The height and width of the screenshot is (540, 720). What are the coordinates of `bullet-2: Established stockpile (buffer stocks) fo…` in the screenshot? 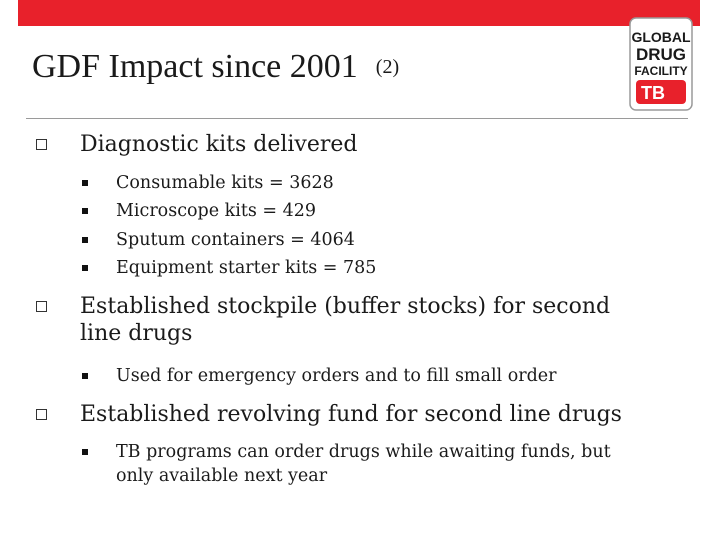 It's located at (323, 320).